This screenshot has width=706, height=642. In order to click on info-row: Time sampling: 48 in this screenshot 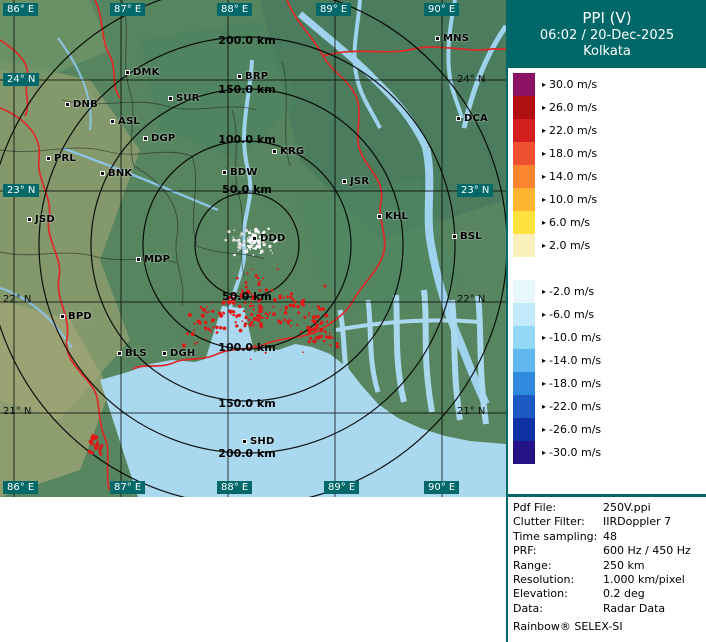, I will do `click(607, 537)`.